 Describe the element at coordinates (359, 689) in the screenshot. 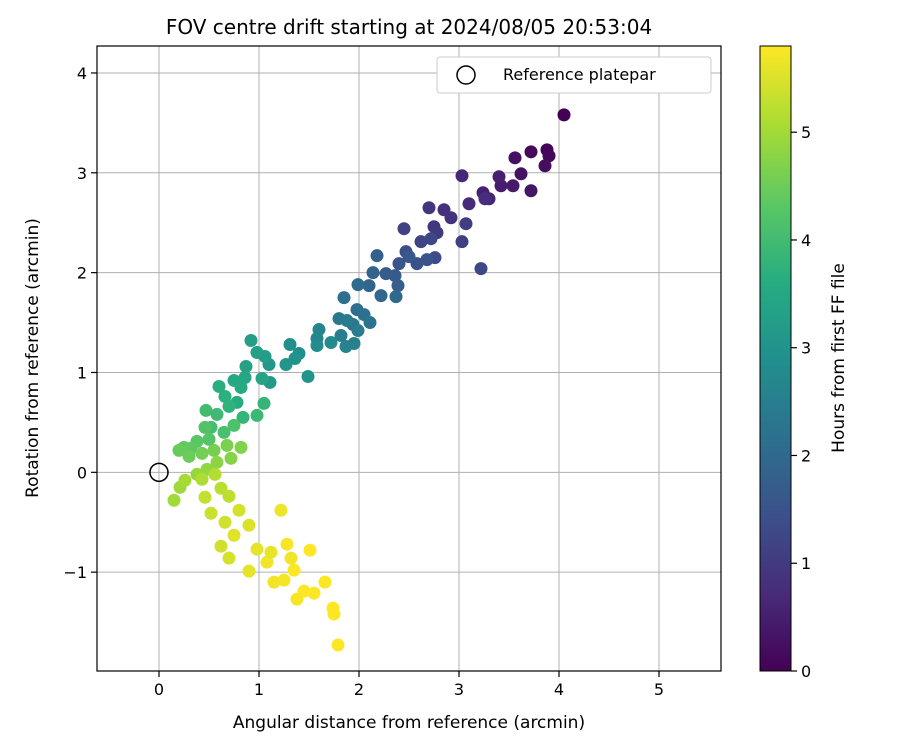

I see `x-tick-label: 2` at that location.